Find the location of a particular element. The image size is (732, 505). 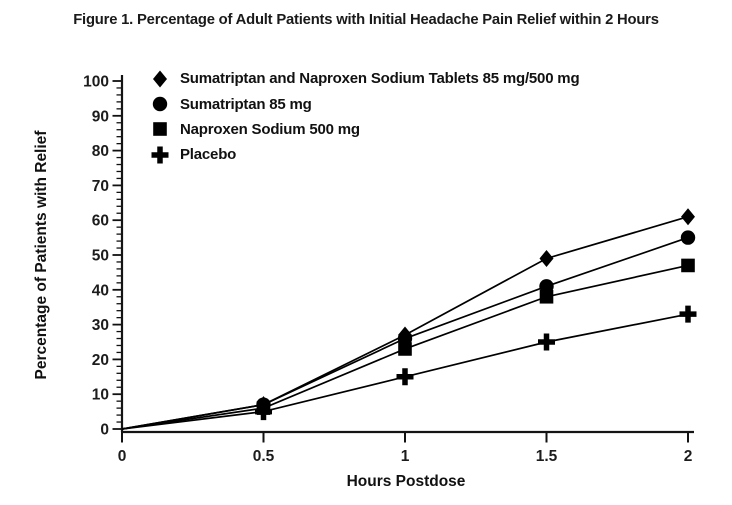

y-tick-label: 100 is located at coordinates (96, 82).